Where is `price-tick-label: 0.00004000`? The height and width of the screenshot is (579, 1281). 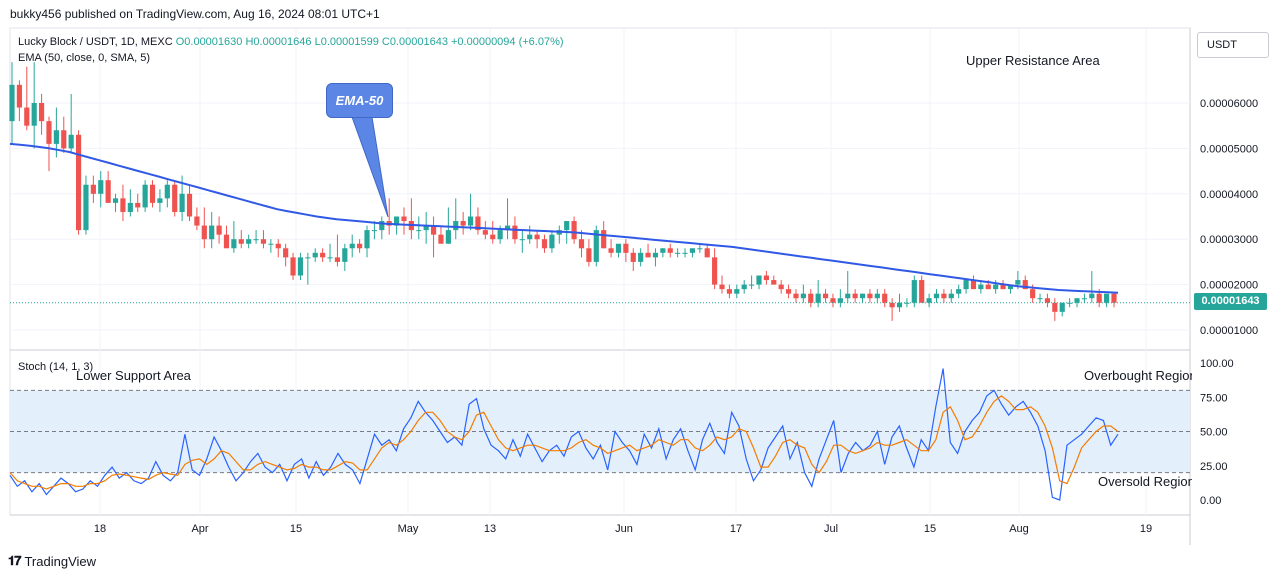 price-tick-label: 0.00004000 is located at coordinates (1229, 195).